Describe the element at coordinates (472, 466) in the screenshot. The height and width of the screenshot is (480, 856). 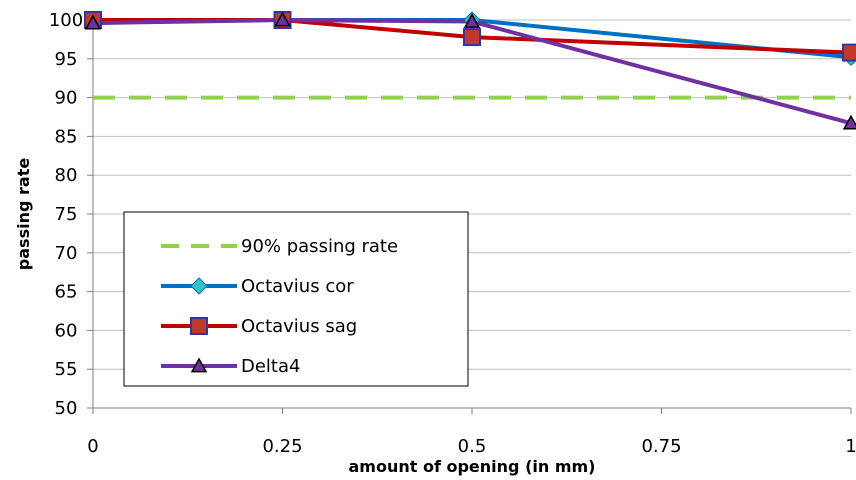
I see `x-axis-title: amount of opening (in mm)` at that location.